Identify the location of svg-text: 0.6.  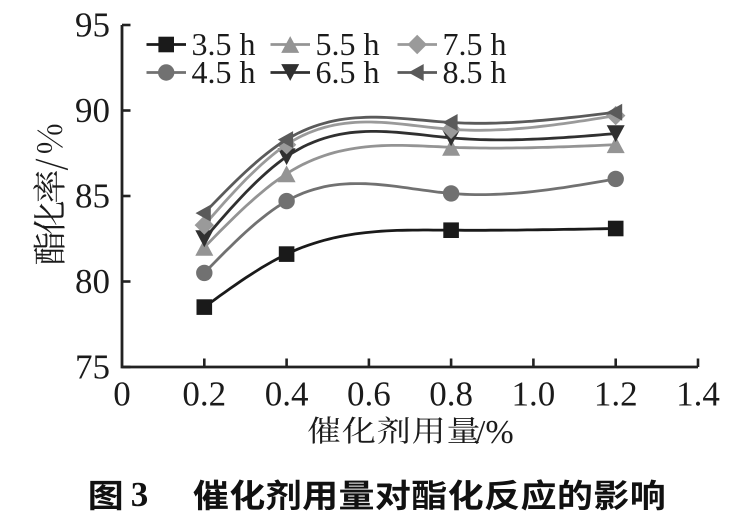
(369, 394).